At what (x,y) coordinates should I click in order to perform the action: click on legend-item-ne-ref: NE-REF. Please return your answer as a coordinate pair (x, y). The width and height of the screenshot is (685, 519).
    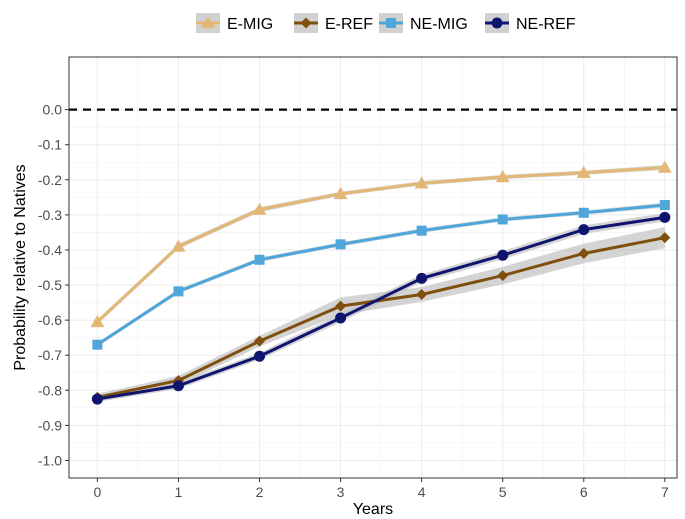
    Looking at the image, I should click on (530, 23).